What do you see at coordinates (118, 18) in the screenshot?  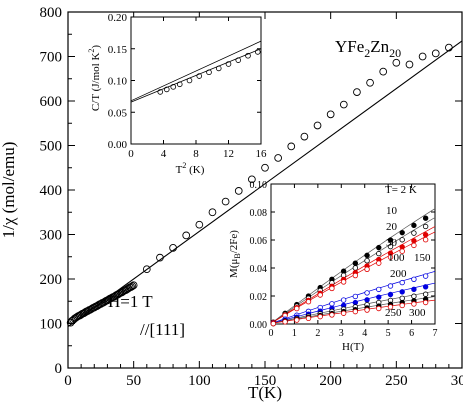 I see `inset1-y-tick-label: 0.20` at bounding box center [118, 18].